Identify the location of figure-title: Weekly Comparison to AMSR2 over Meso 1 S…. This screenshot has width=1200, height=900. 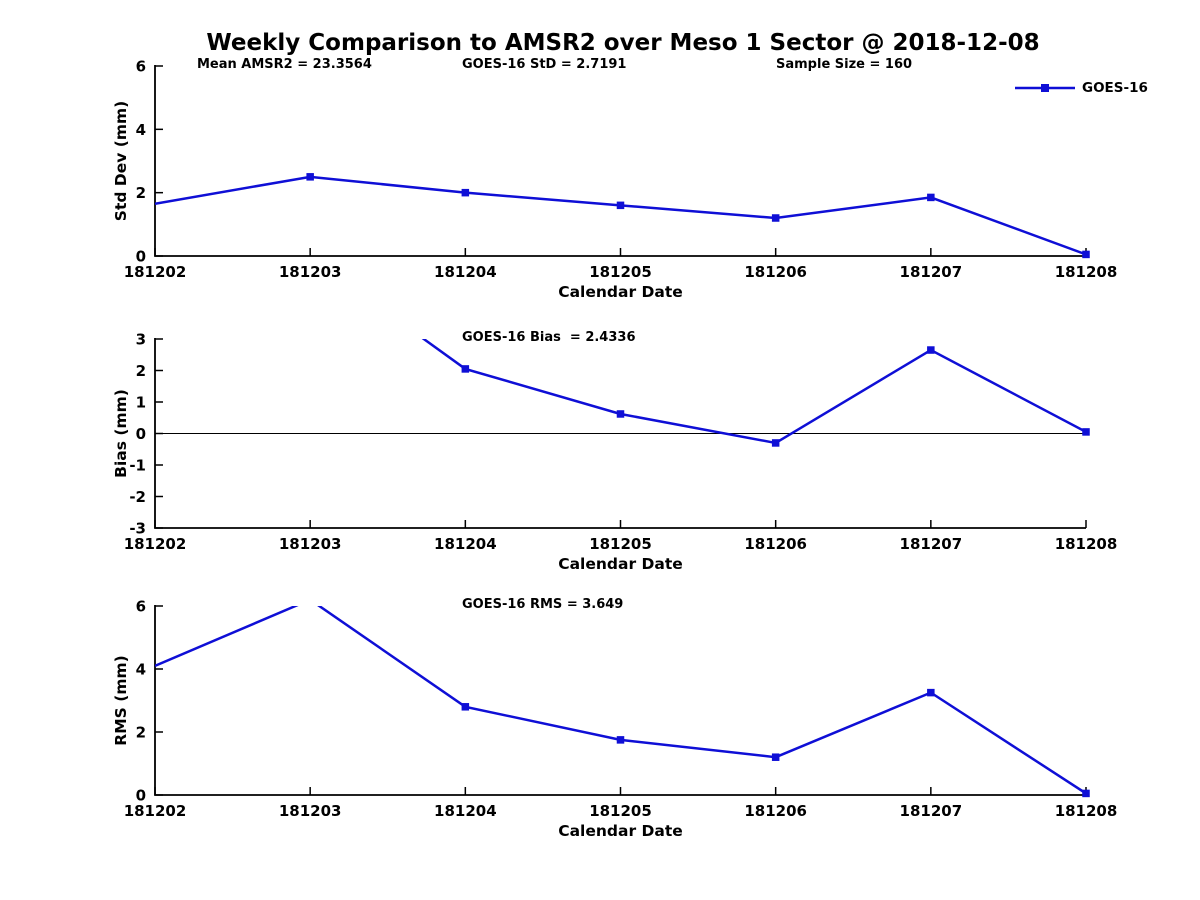
(623, 43).